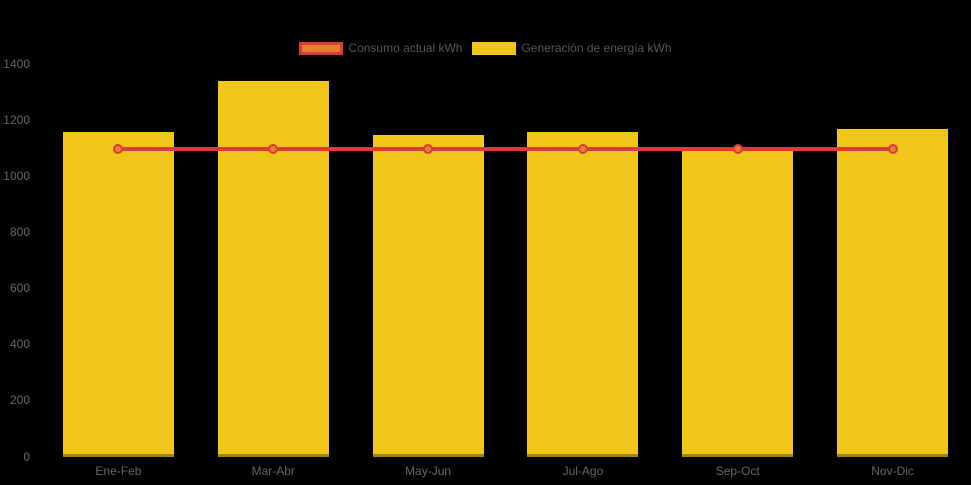 The height and width of the screenshot is (485, 971). What do you see at coordinates (19, 232) in the screenshot?
I see `y-axis-tick-label: 800` at bounding box center [19, 232].